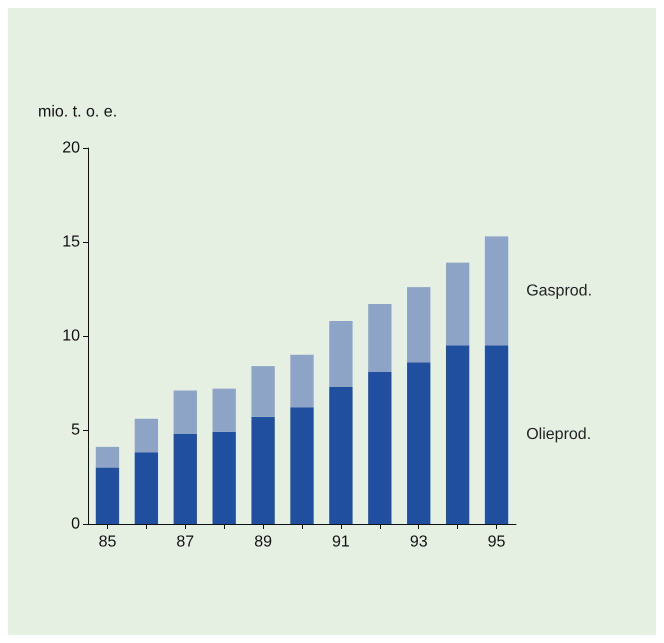 The height and width of the screenshot is (643, 664). What do you see at coordinates (263, 542) in the screenshot?
I see `x-tick-label: 89` at bounding box center [263, 542].